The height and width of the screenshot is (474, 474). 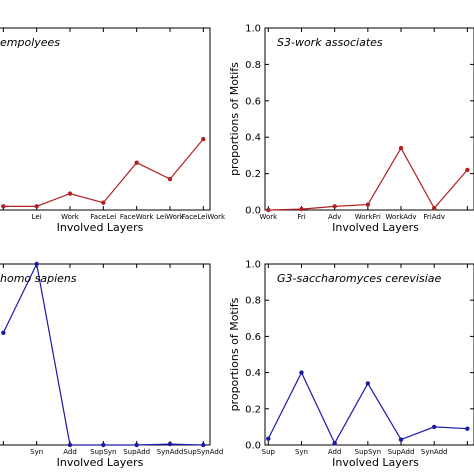 I want to click on panel-title: homo sapiens, so click(x=38, y=278).